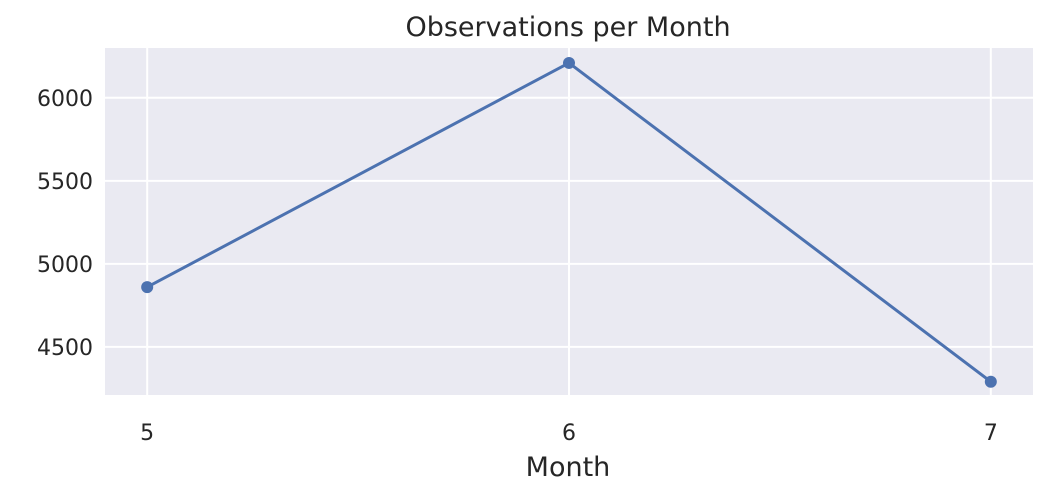  I want to click on y-tick-label: 5500, so click(65, 182).